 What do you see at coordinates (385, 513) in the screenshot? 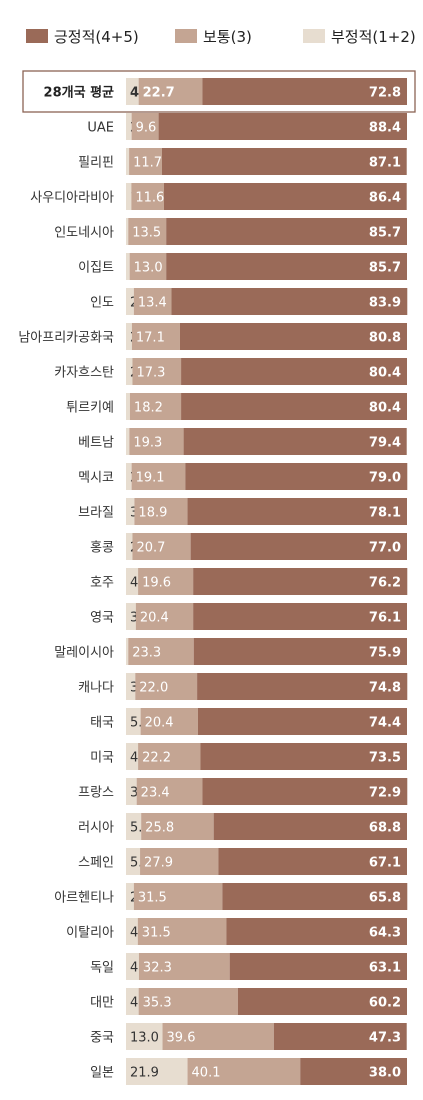
I see `value-label-positive: 78.1` at bounding box center [385, 513].